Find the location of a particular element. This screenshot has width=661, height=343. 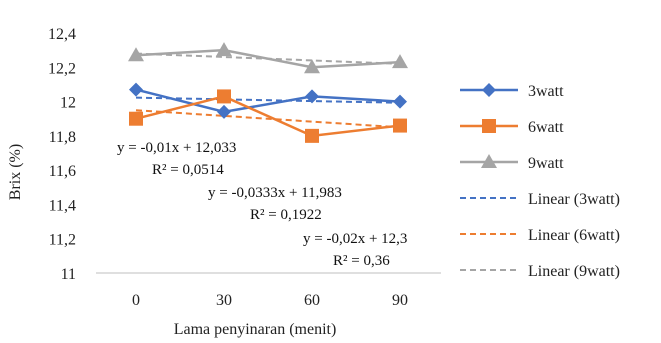

legend-label-3watt: 3watt is located at coordinates (546, 91).